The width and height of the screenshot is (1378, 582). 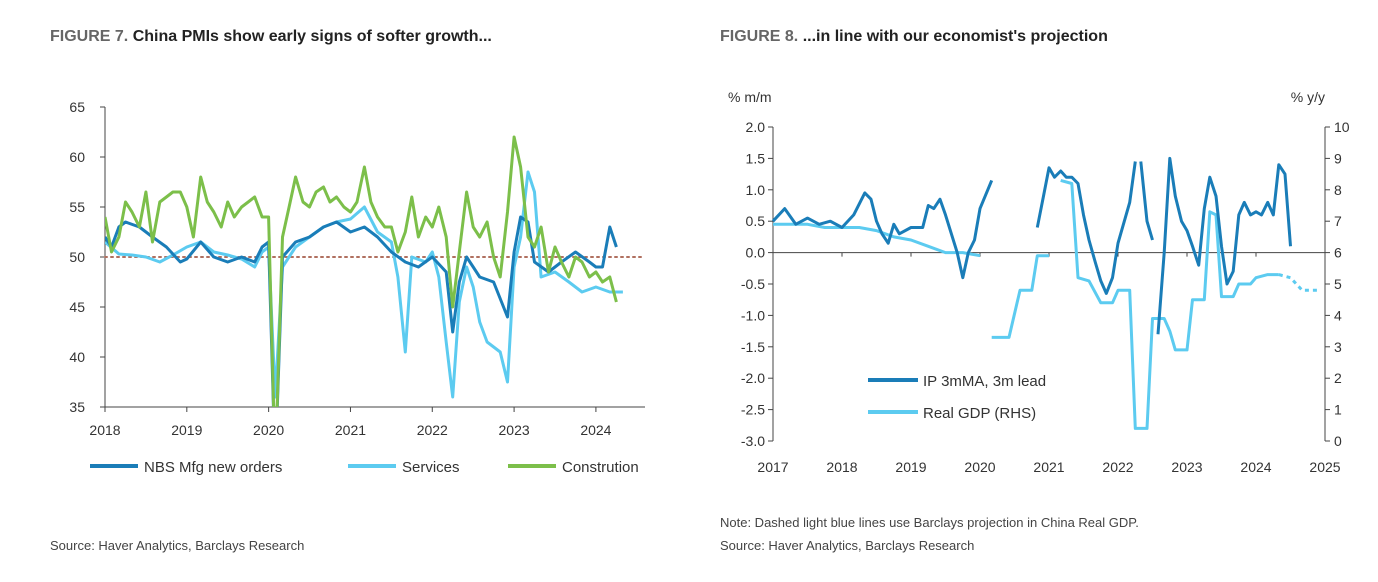 What do you see at coordinates (984, 381) in the screenshot?
I see `fig8-legend-label-ip: IP 3mMA, 3m lead` at bounding box center [984, 381].